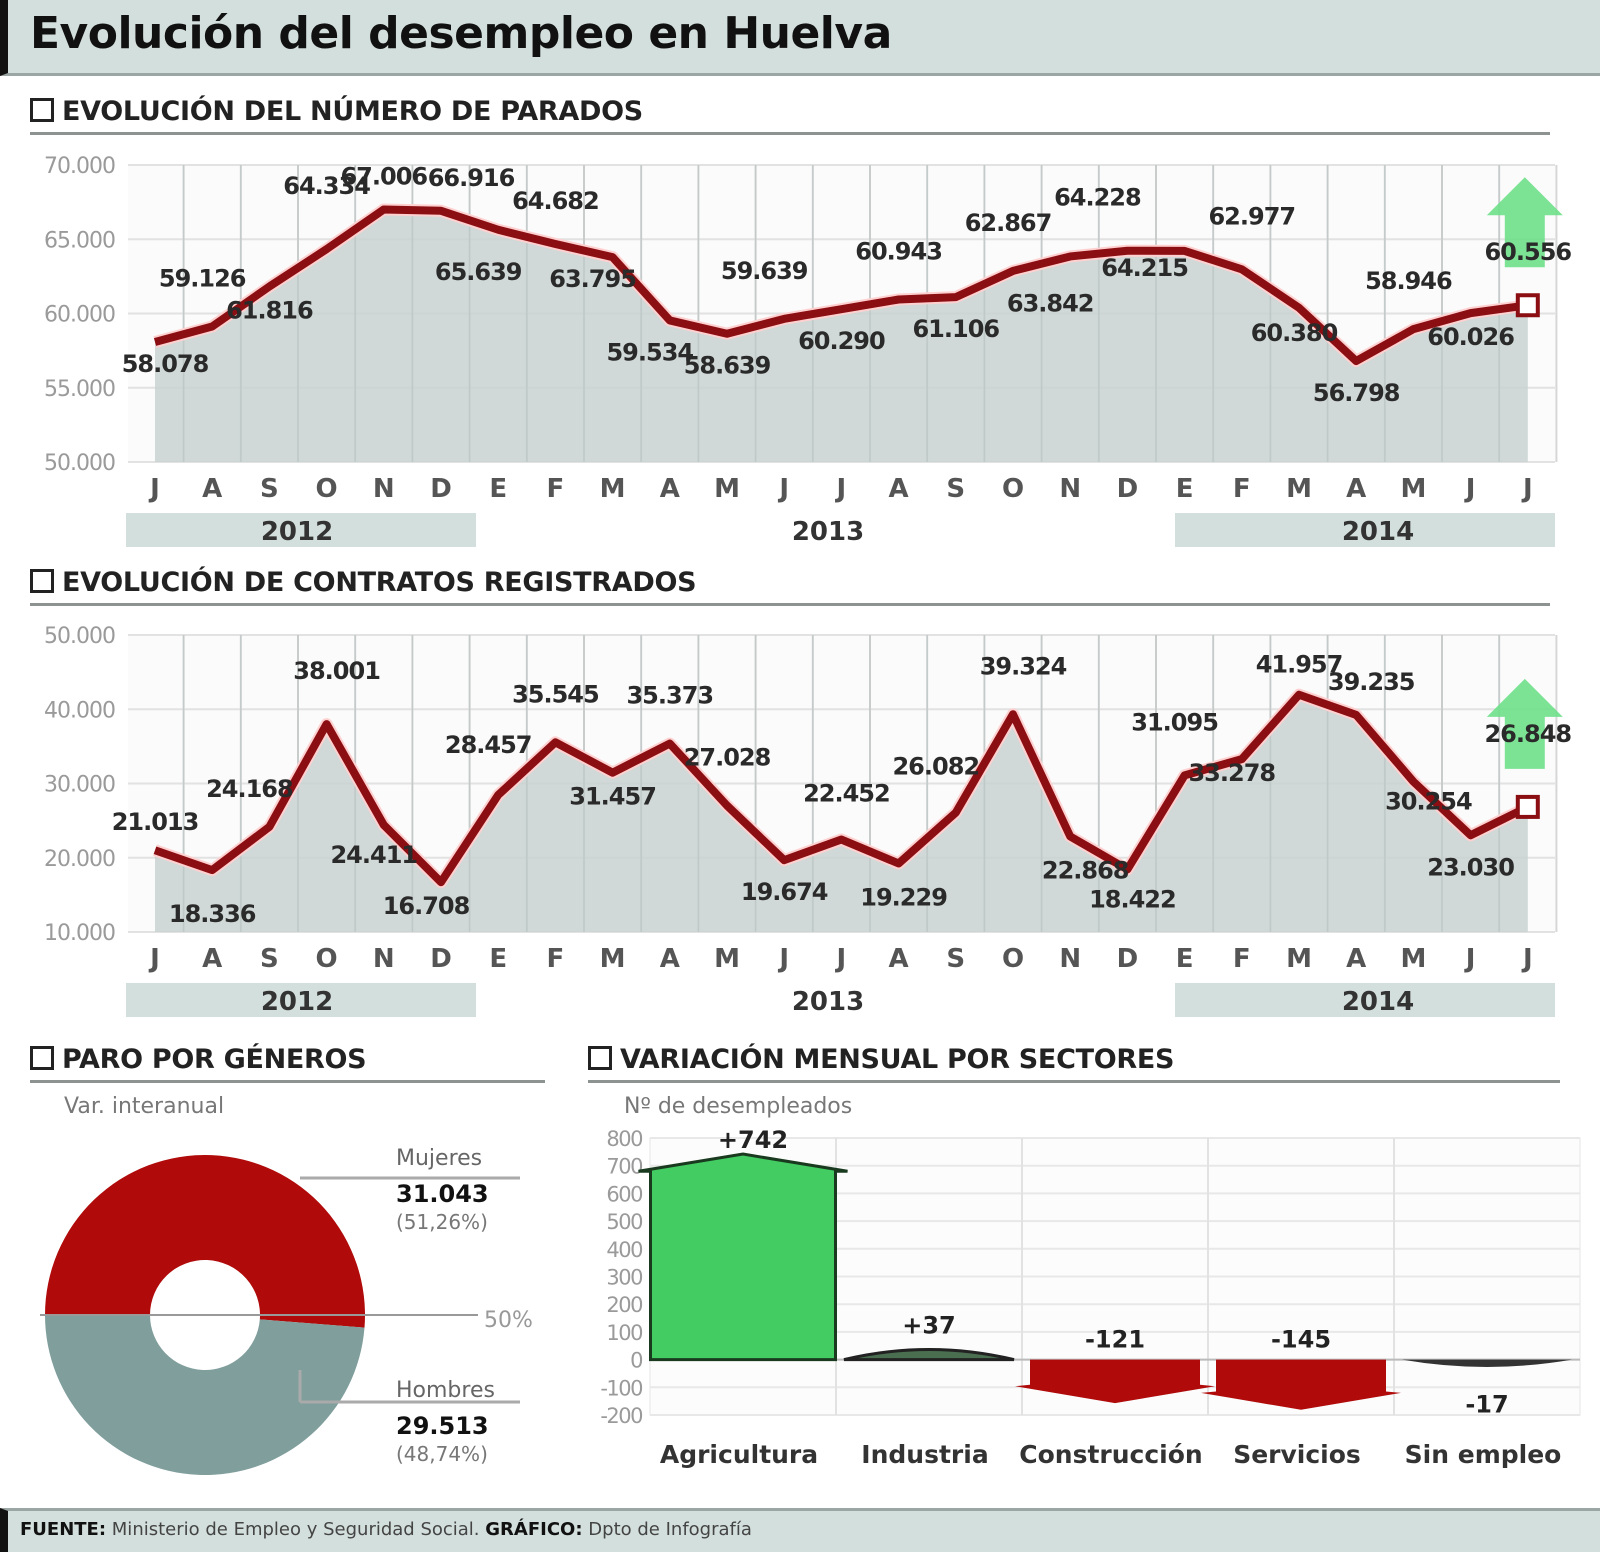 This screenshot has height=1552, width=1600. Describe the element at coordinates (295, 1529) in the screenshot. I see `source-text: Ministerio de Empleo y Seguridad Social.` at that location.